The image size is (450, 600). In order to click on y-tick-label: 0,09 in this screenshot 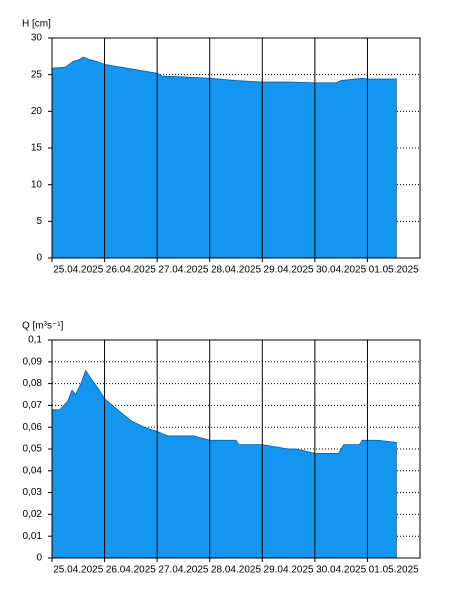, I will do `click(33, 361)`.